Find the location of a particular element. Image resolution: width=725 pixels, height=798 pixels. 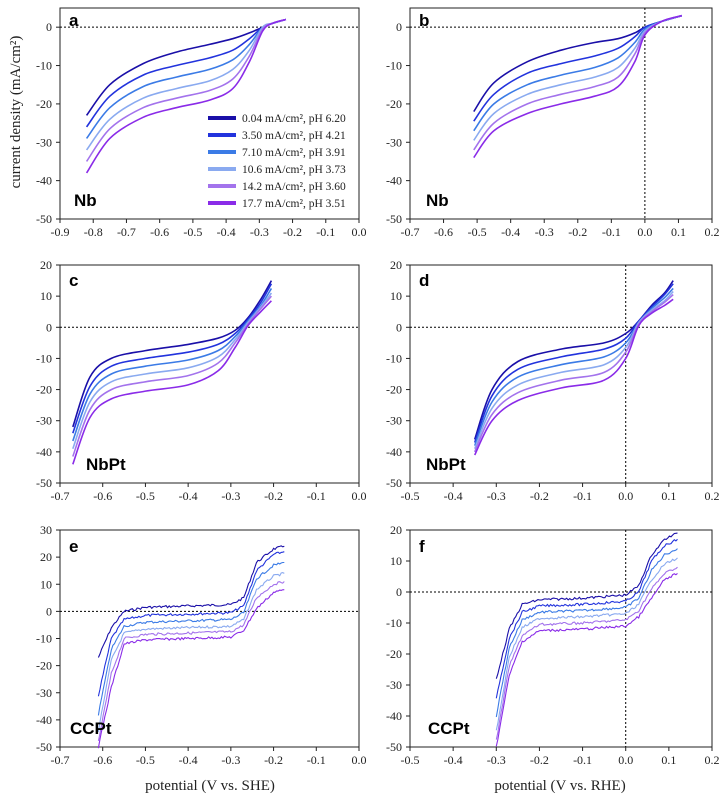

legend-entry: 3.50 mA/cm², pH 4.21 is located at coordinates (277, 136).